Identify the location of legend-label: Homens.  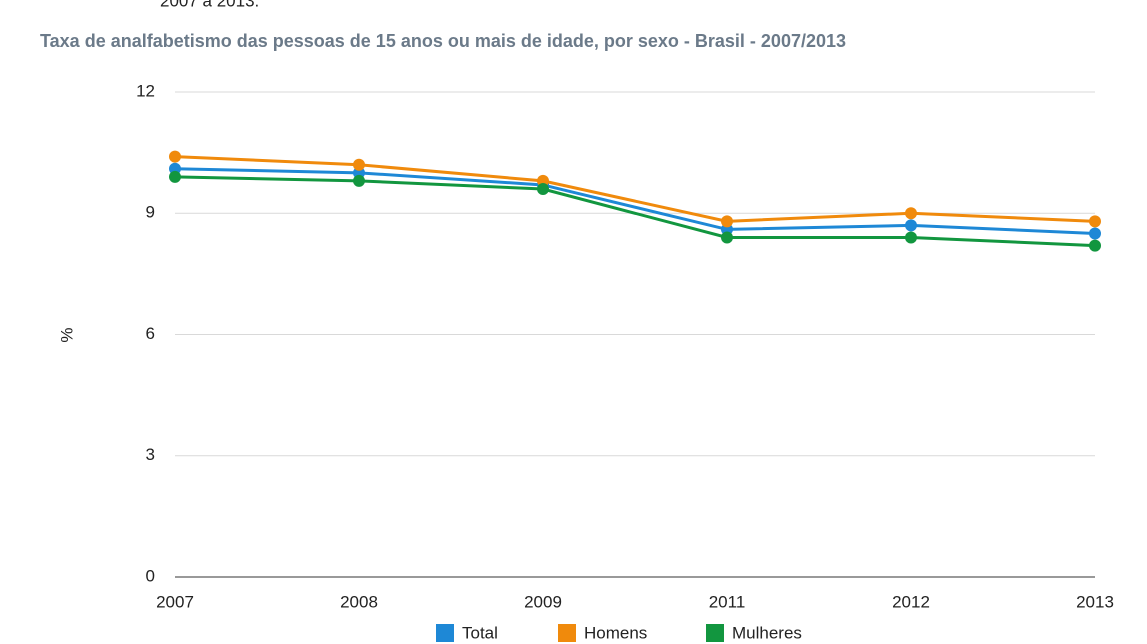
(615, 632).